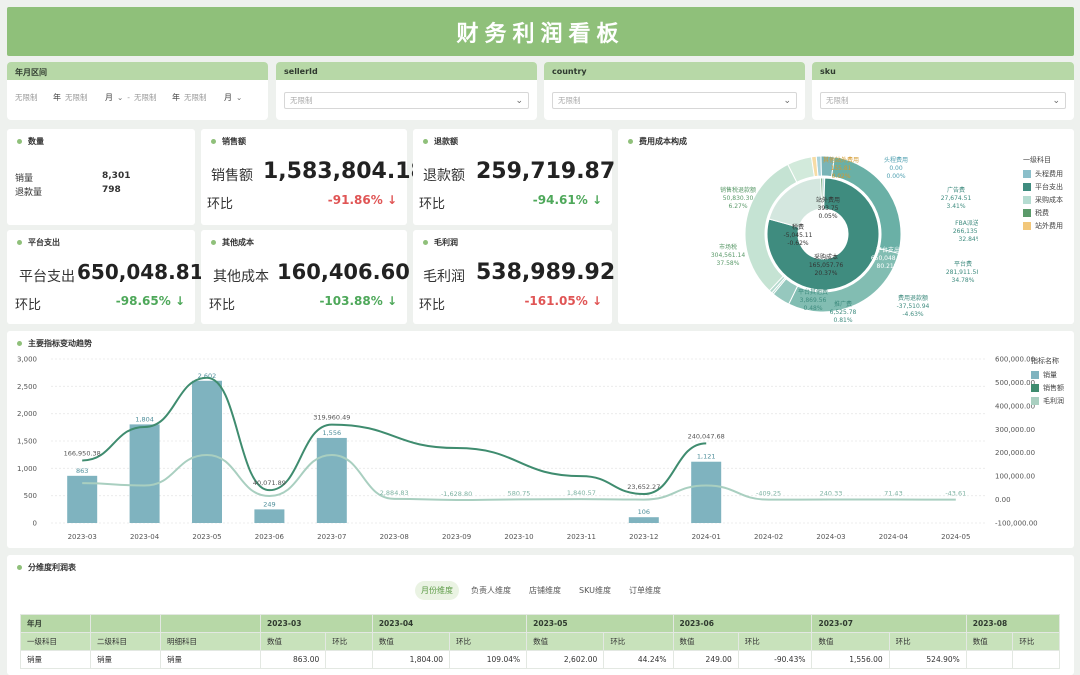  Describe the element at coordinates (896, 168) in the screenshot. I see `donut-label: 0.00` at that location.